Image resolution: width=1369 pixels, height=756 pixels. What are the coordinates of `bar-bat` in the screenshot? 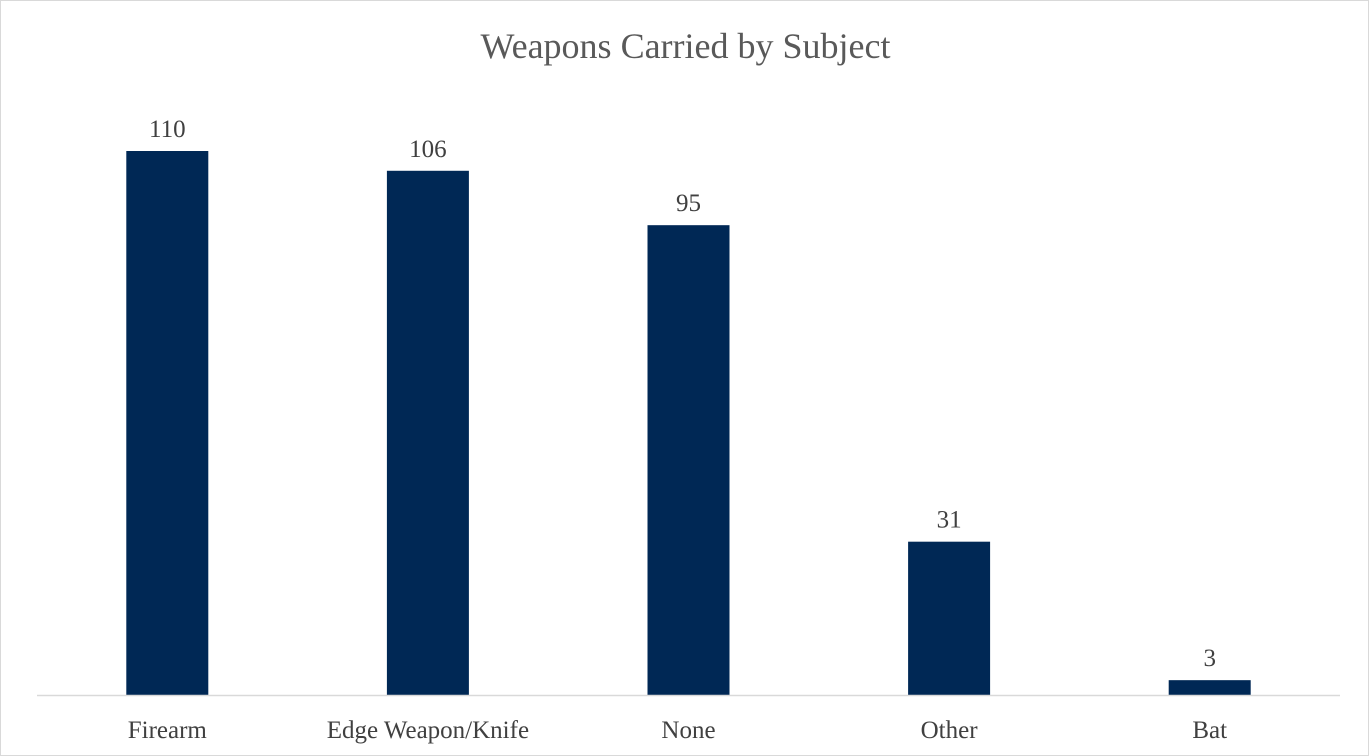 It's located at (1209, 687).